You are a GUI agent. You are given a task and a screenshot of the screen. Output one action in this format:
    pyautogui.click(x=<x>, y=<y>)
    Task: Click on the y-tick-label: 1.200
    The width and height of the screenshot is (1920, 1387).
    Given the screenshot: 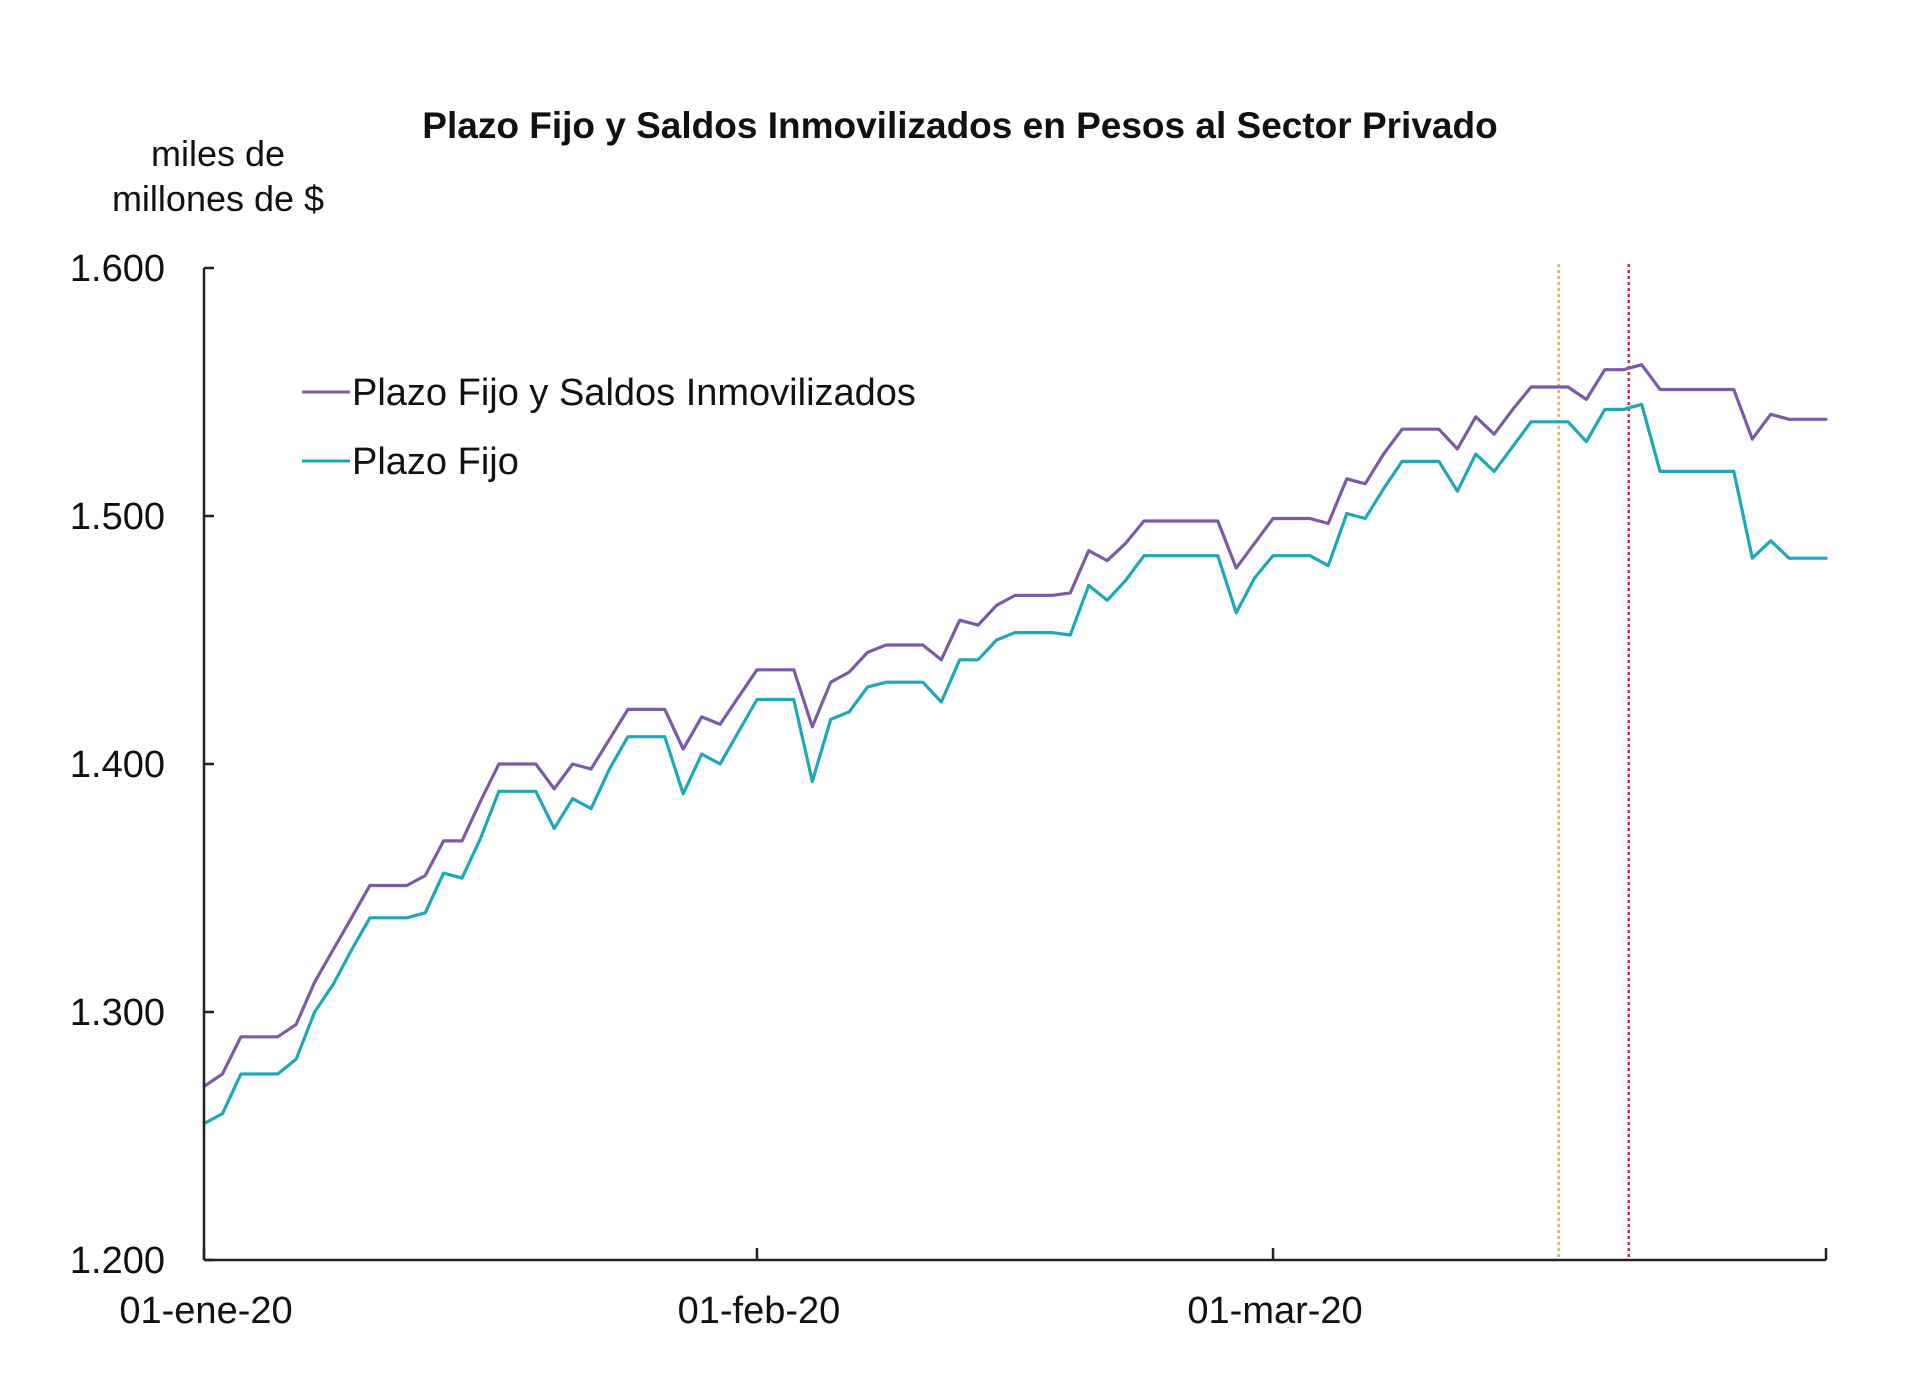 What is the action you would take?
    pyautogui.click(x=117, y=1261)
    